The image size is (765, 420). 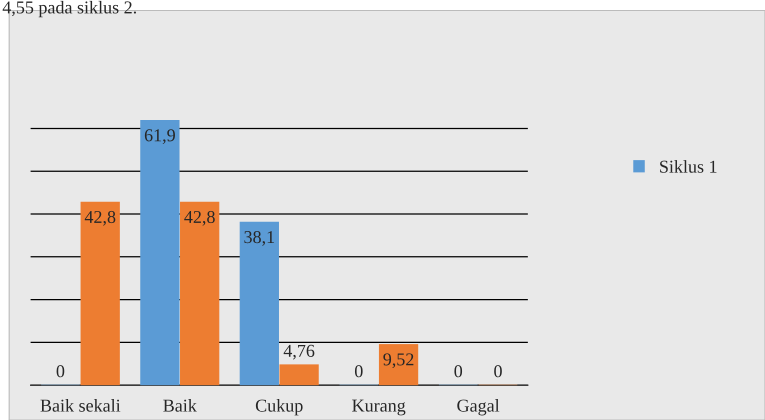 I want to click on x-tick-label: Baik sekali, so click(x=80, y=405).